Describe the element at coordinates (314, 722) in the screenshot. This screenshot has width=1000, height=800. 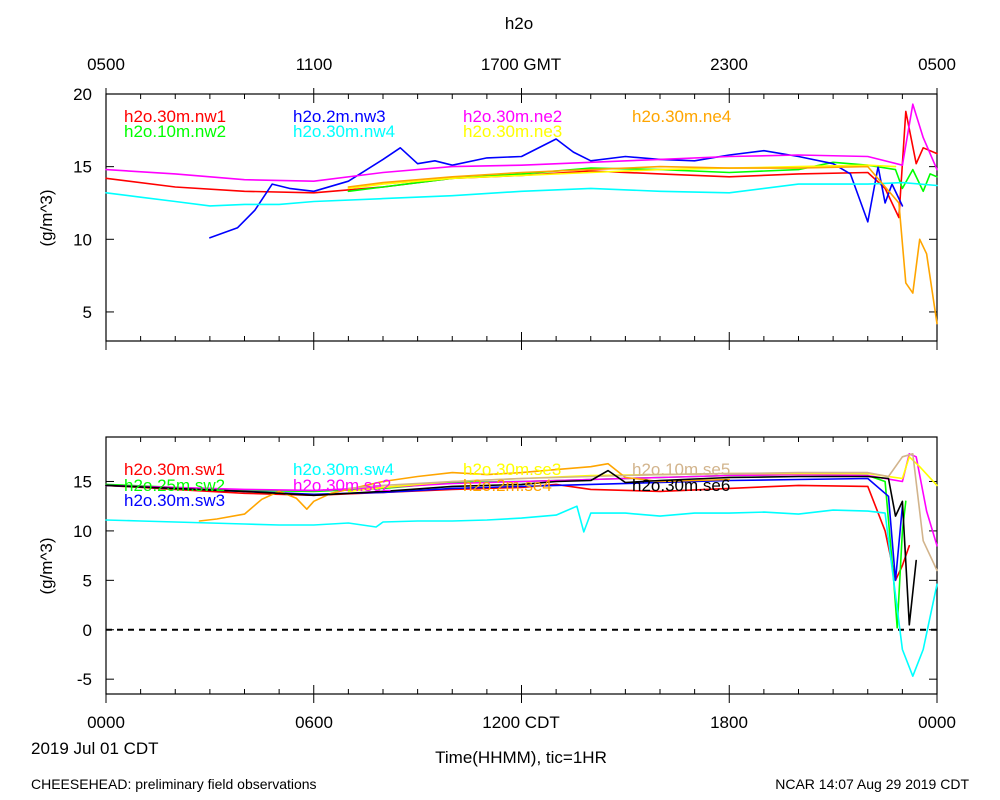
I see `bottom-axis-tick-label: 0600` at that location.